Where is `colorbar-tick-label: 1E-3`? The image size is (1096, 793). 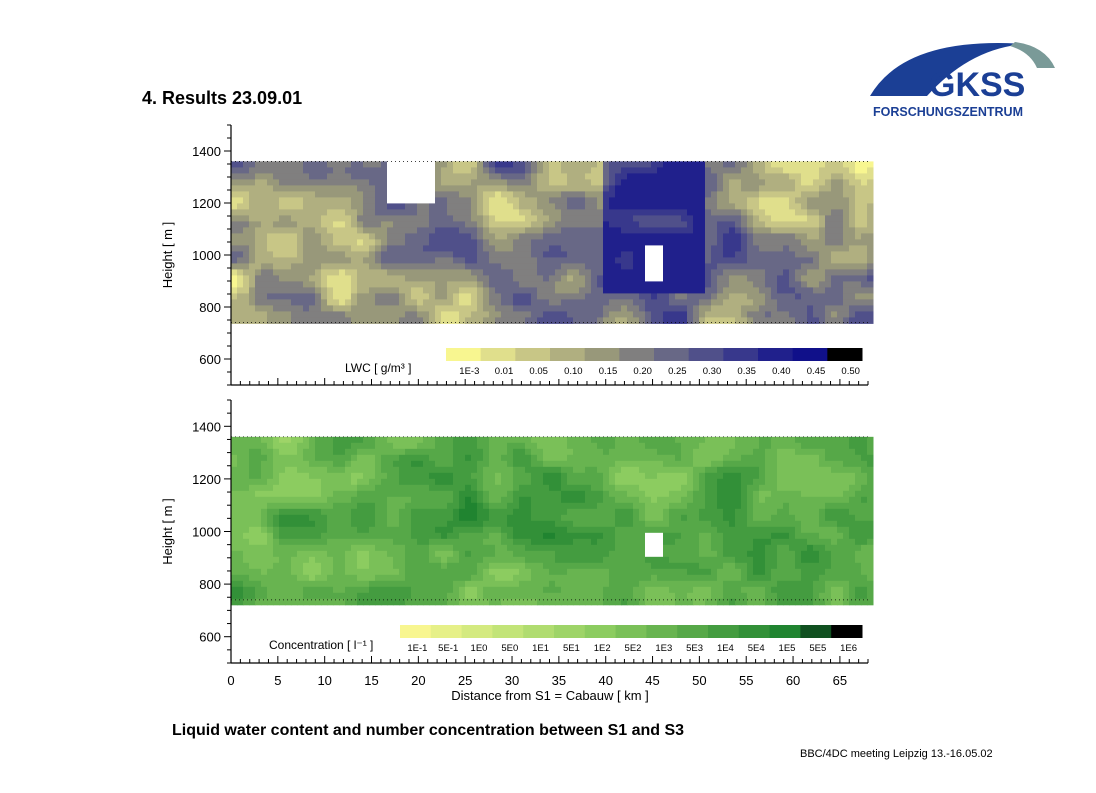
colorbar-tick-label: 1E-3 is located at coordinates (469, 371).